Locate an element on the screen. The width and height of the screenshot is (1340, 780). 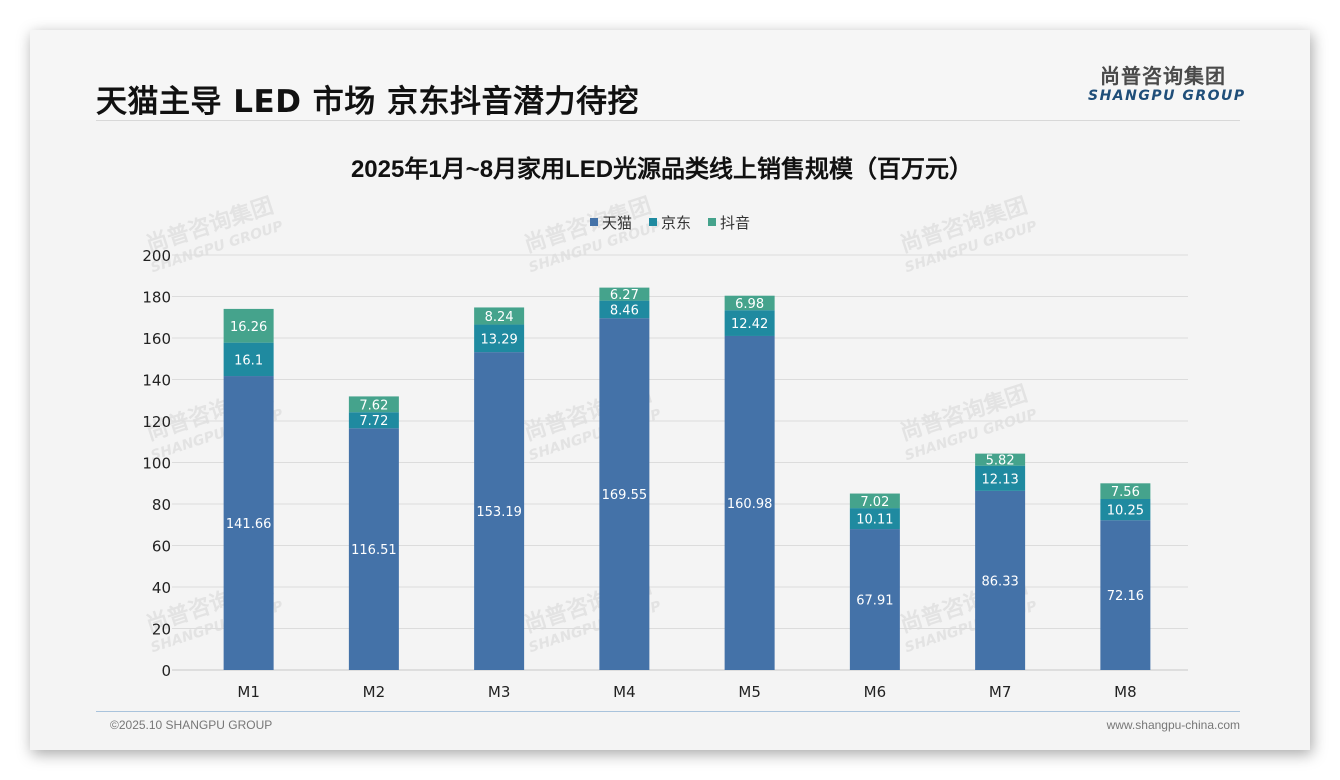
footer-divider is located at coordinates (668, 711).